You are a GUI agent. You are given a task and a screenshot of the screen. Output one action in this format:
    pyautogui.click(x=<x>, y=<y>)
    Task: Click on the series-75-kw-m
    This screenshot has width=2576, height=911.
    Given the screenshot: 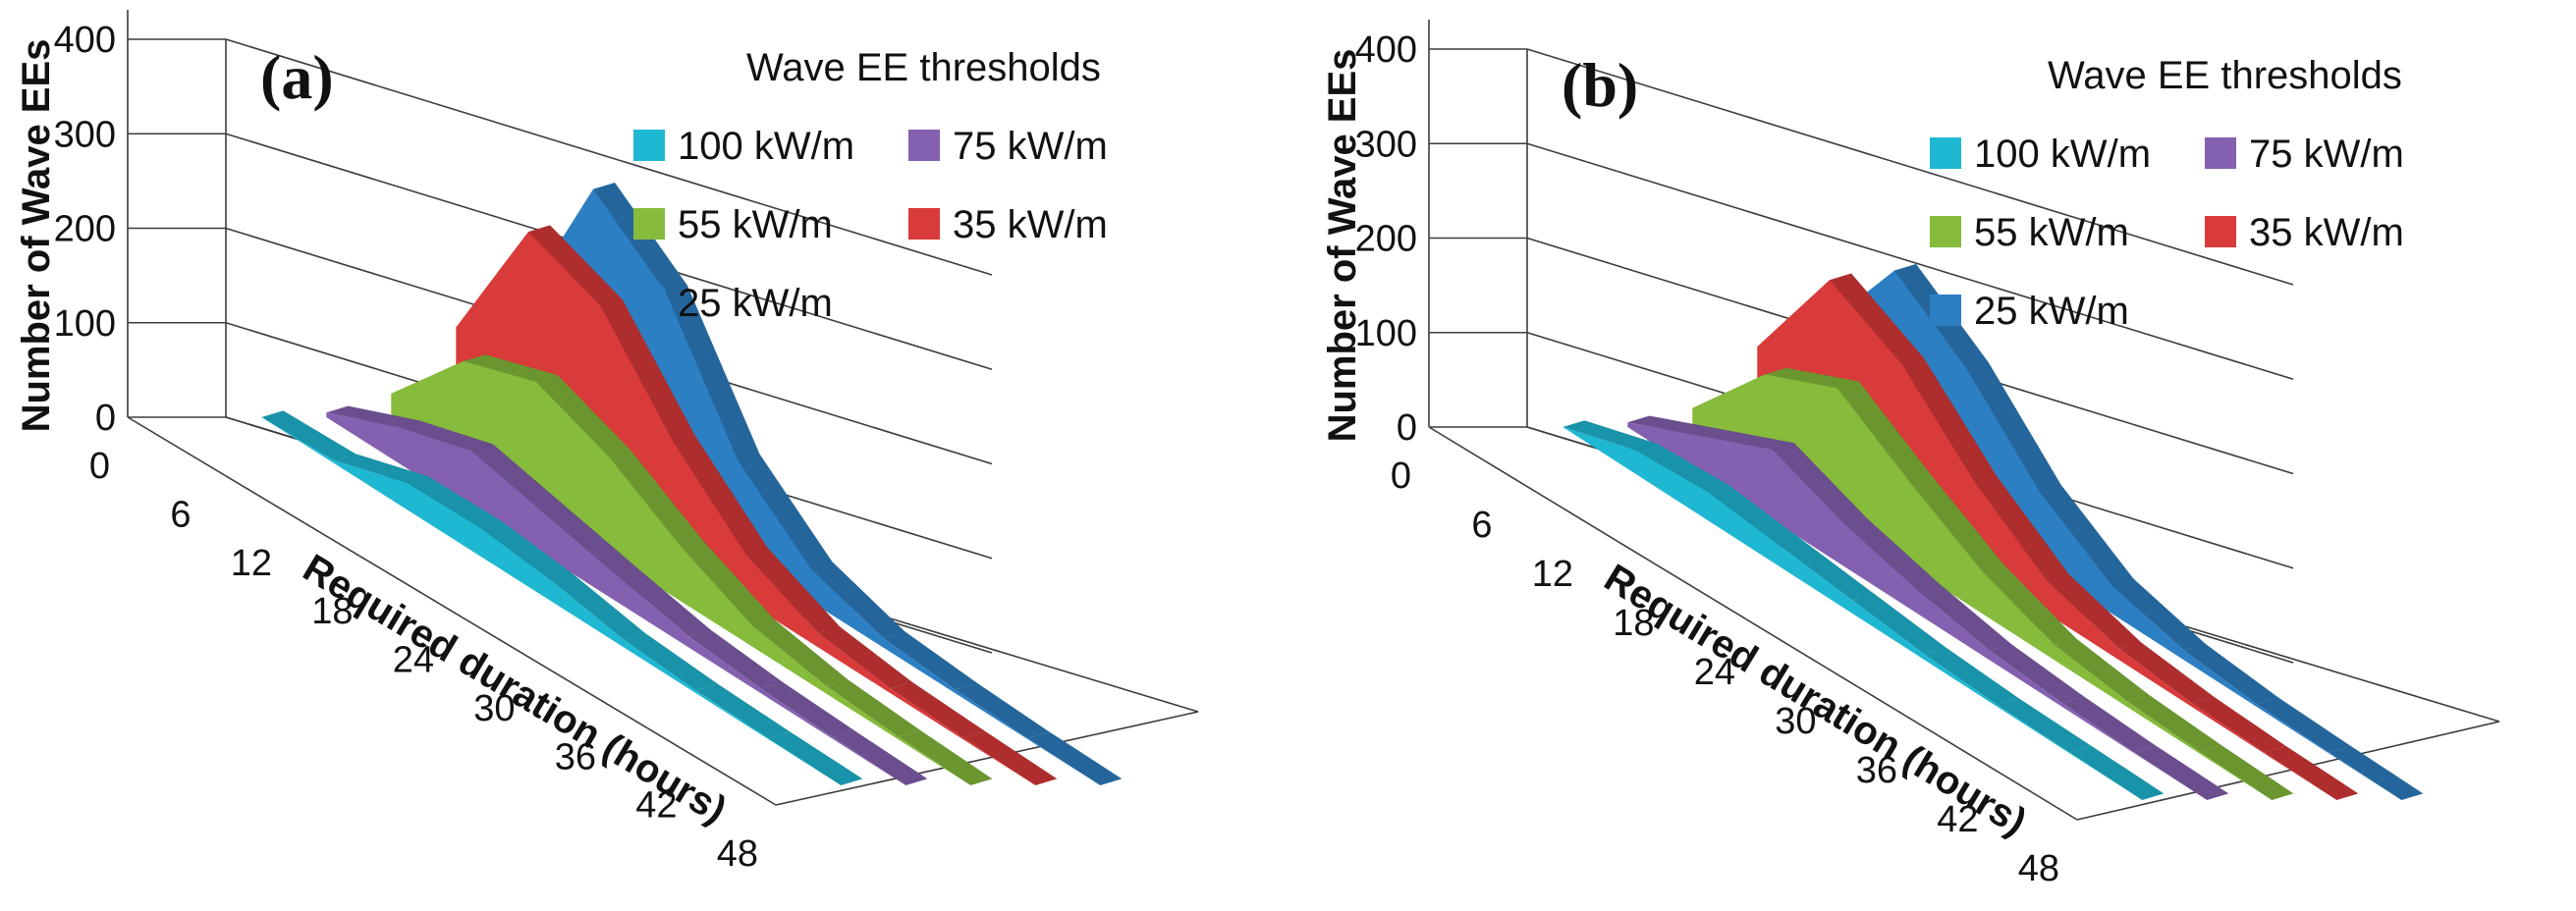 What is the action you would take?
    pyautogui.click(x=1928, y=608)
    